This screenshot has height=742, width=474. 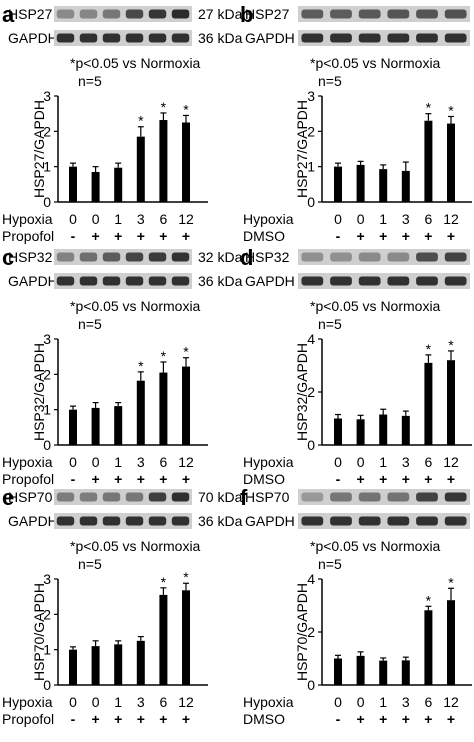 What do you see at coordinates (141, 219) in the screenshot?
I see `hypoxia-value: 3` at bounding box center [141, 219].